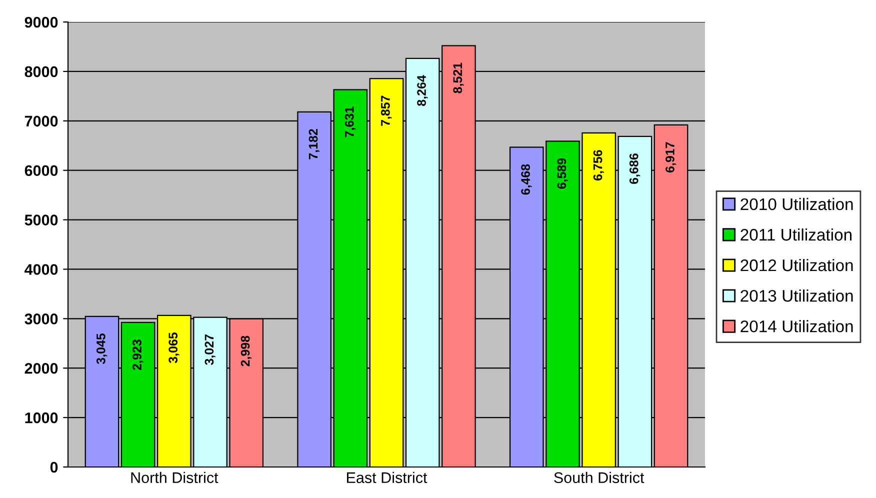 This screenshot has width=876, height=498. Describe the element at coordinates (41, 368) in the screenshot. I see `y-tick-label: 2000` at that location.